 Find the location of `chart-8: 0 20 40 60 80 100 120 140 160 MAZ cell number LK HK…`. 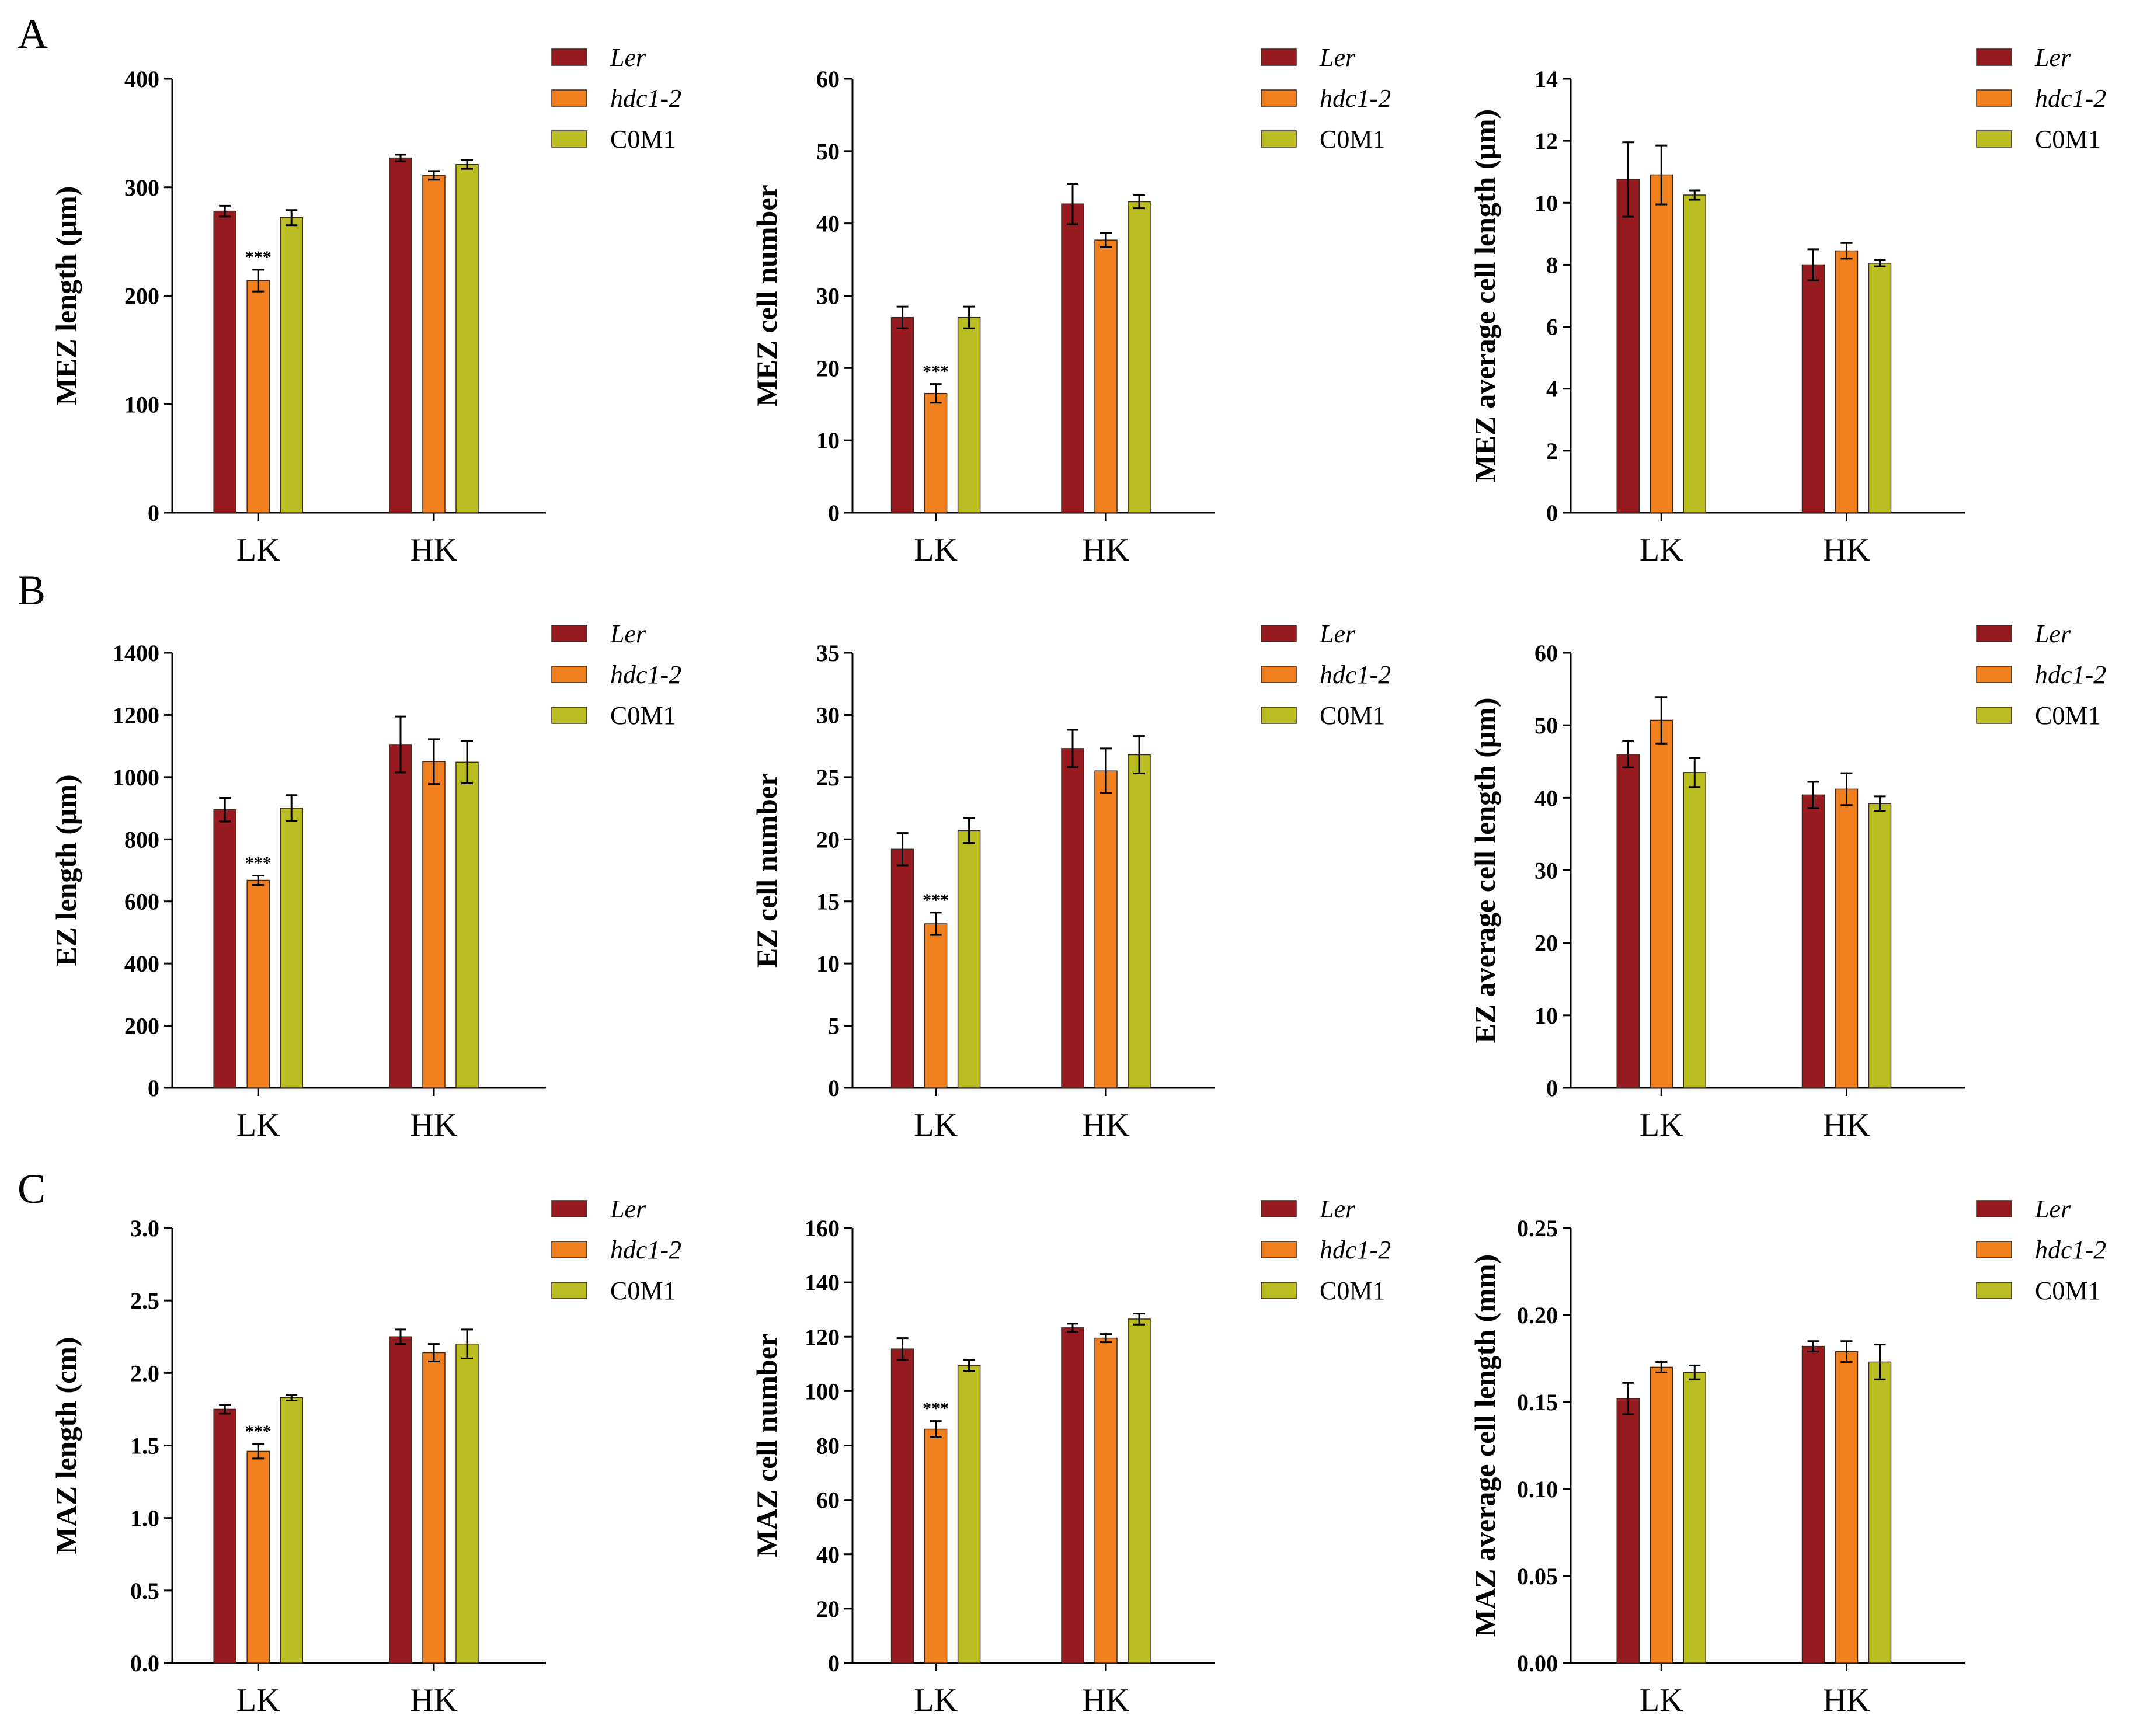

chart-8: 0 20 40 60 80 100 120 140 160 MAZ cell number LK HK… is located at coordinates (1070, 1456).